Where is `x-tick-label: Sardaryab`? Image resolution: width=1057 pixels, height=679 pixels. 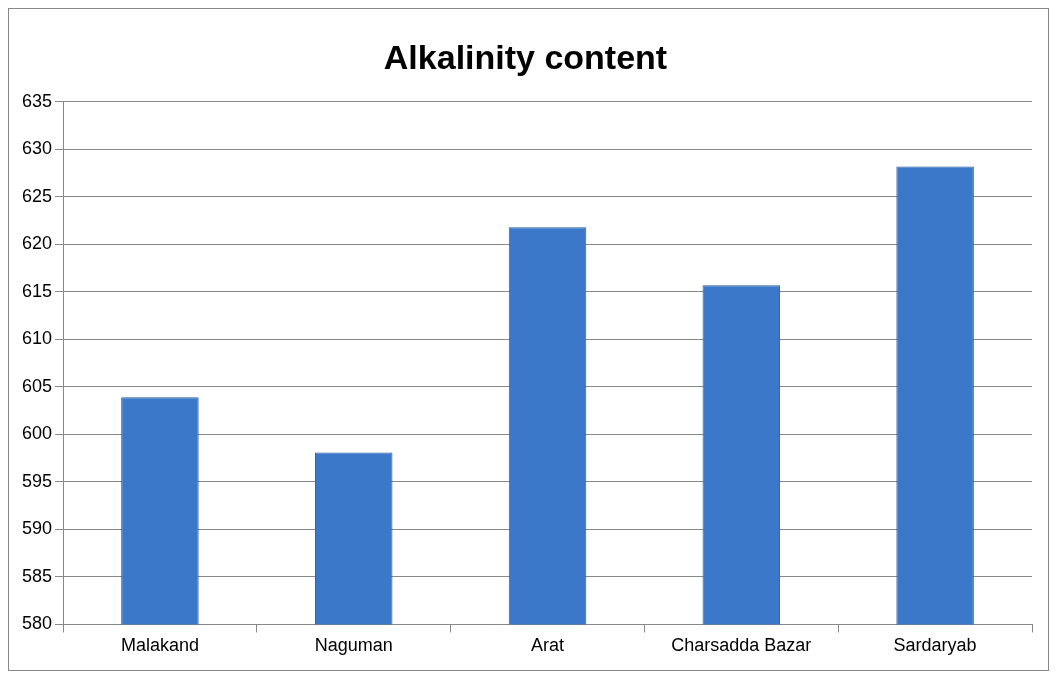 x-tick-label: Sardaryab is located at coordinates (935, 645).